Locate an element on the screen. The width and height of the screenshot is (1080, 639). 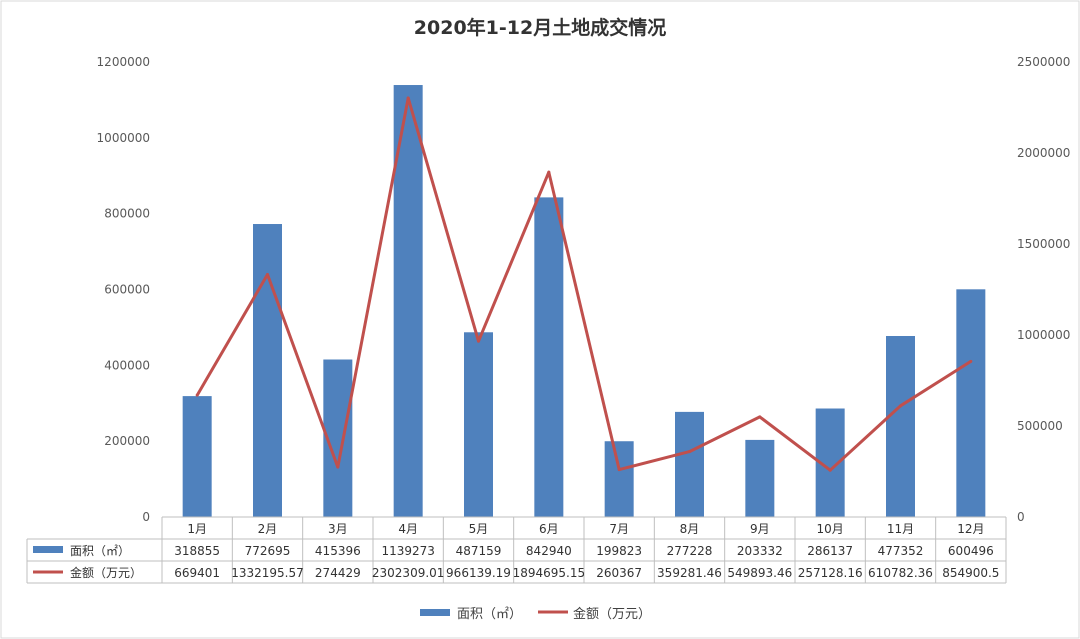
right-axis-ticks: 0 500000 1000000 1500000 2000000 2500000 is located at coordinates (1043, 289).